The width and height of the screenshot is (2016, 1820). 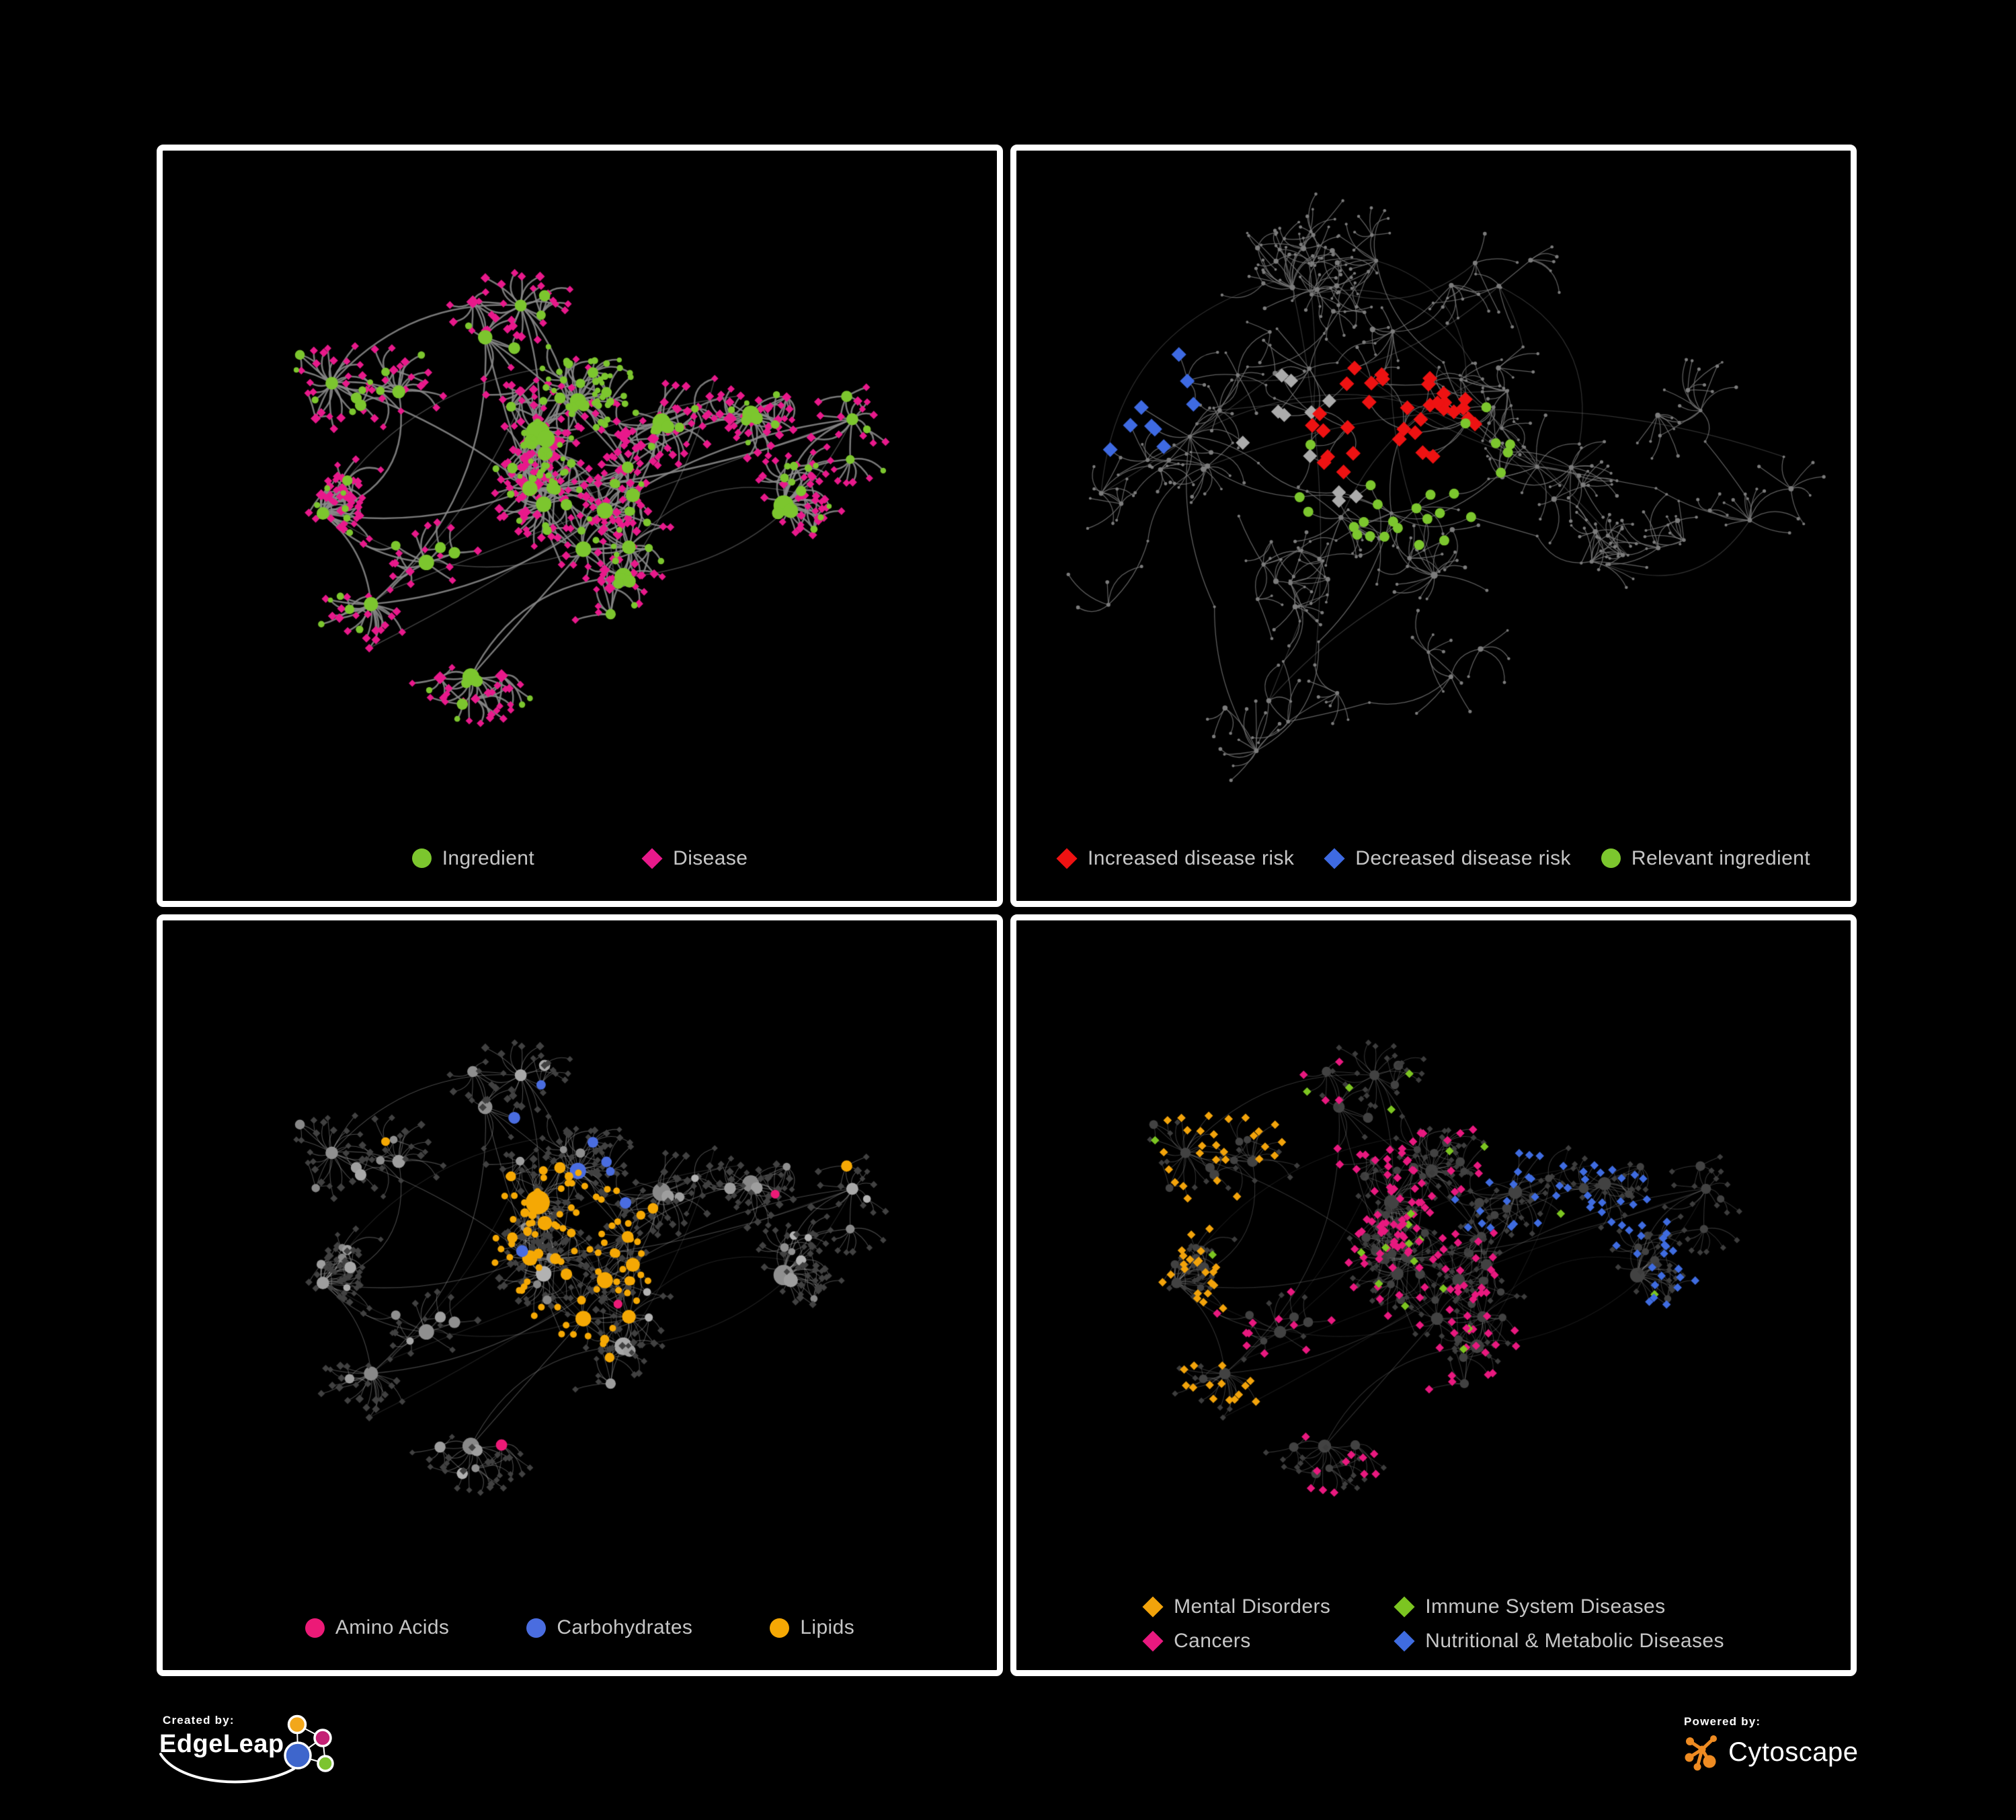 I want to click on legend-item-ingredient: Ingredient, so click(x=473, y=858).